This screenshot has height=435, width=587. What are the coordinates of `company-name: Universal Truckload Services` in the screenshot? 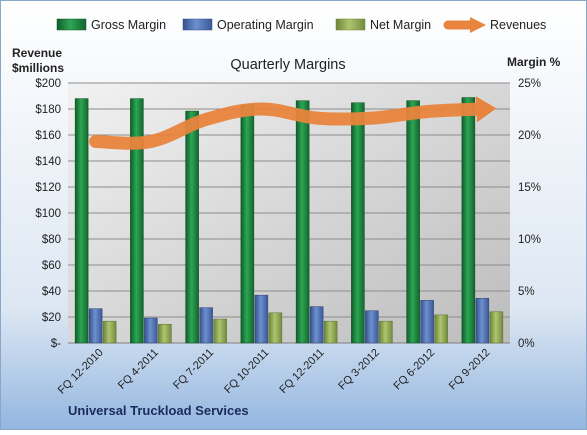 It's located at (158, 410).